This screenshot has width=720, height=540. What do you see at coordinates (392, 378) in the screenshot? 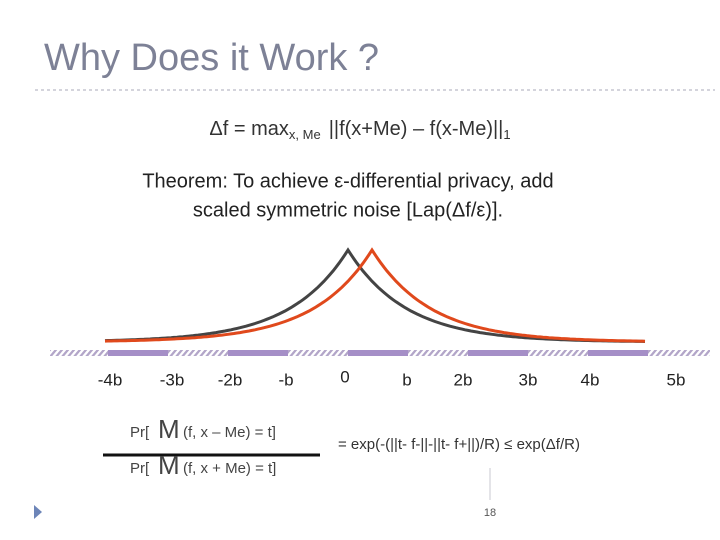
I see `axis-labels: -4b -3b -2b -b 0 b 2b 3b 4b 5b` at bounding box center [392, 378].